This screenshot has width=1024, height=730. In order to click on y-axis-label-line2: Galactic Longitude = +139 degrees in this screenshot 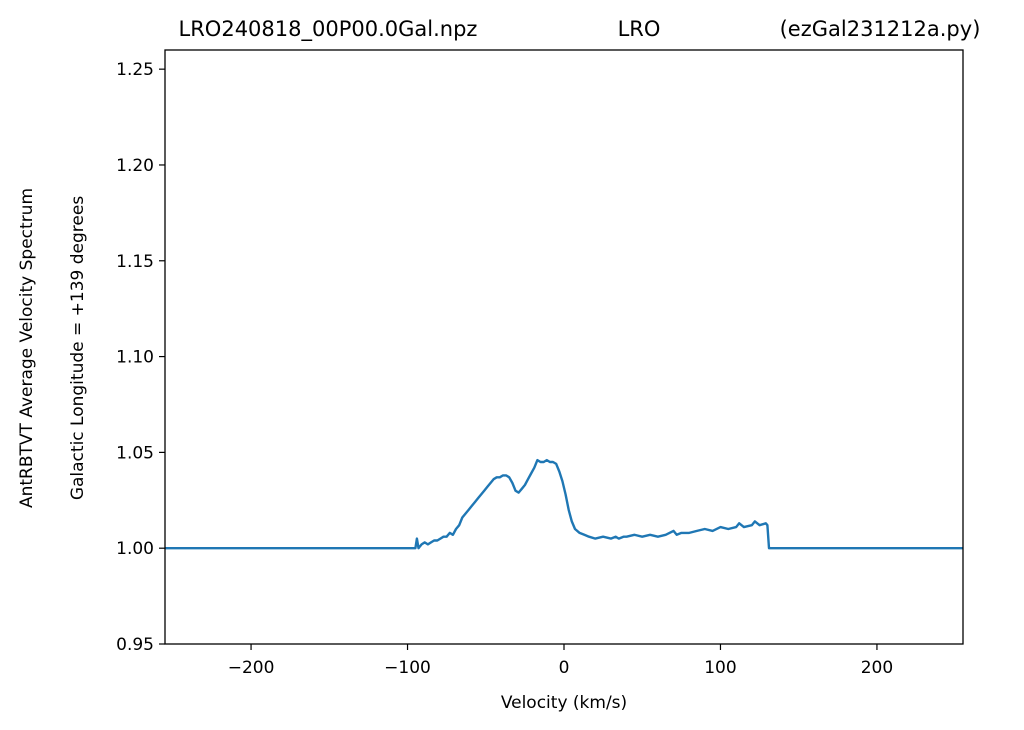, I will do `click(78, 348)`.